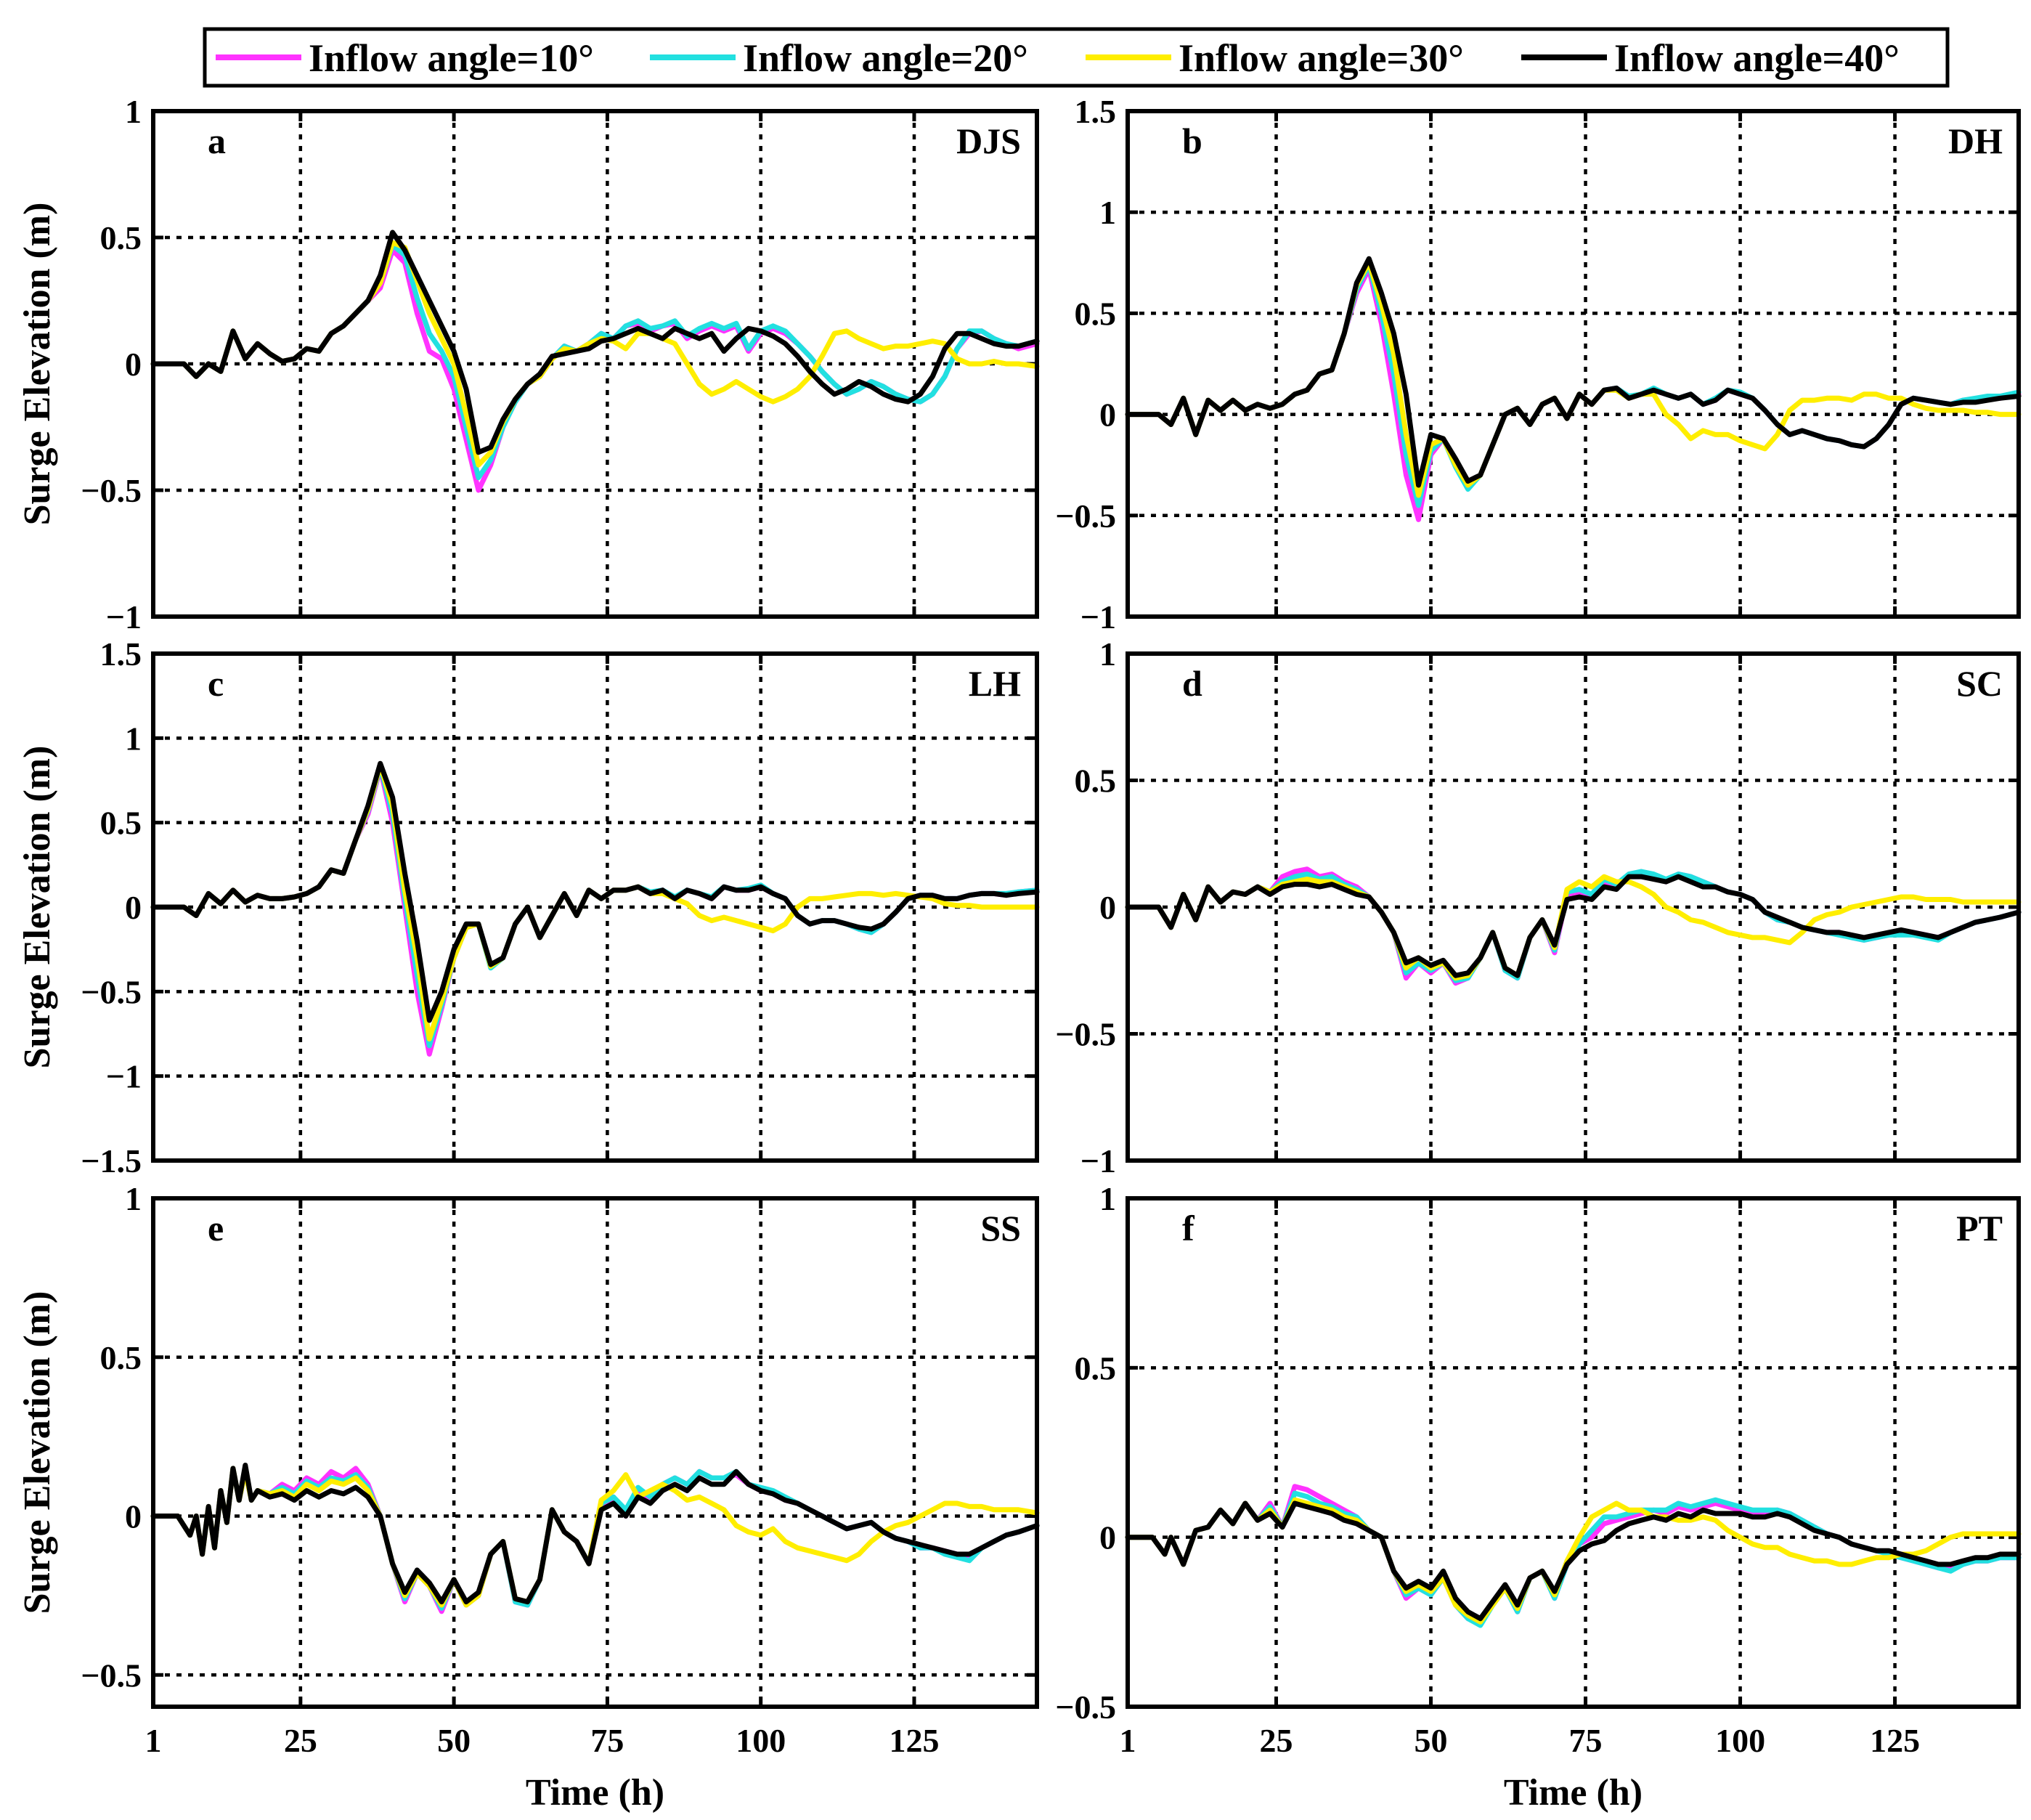  Describe the element at coordinates (886, 58) in the screenshot. I see `legend-label-20: Inflow angle=20°` at that location.